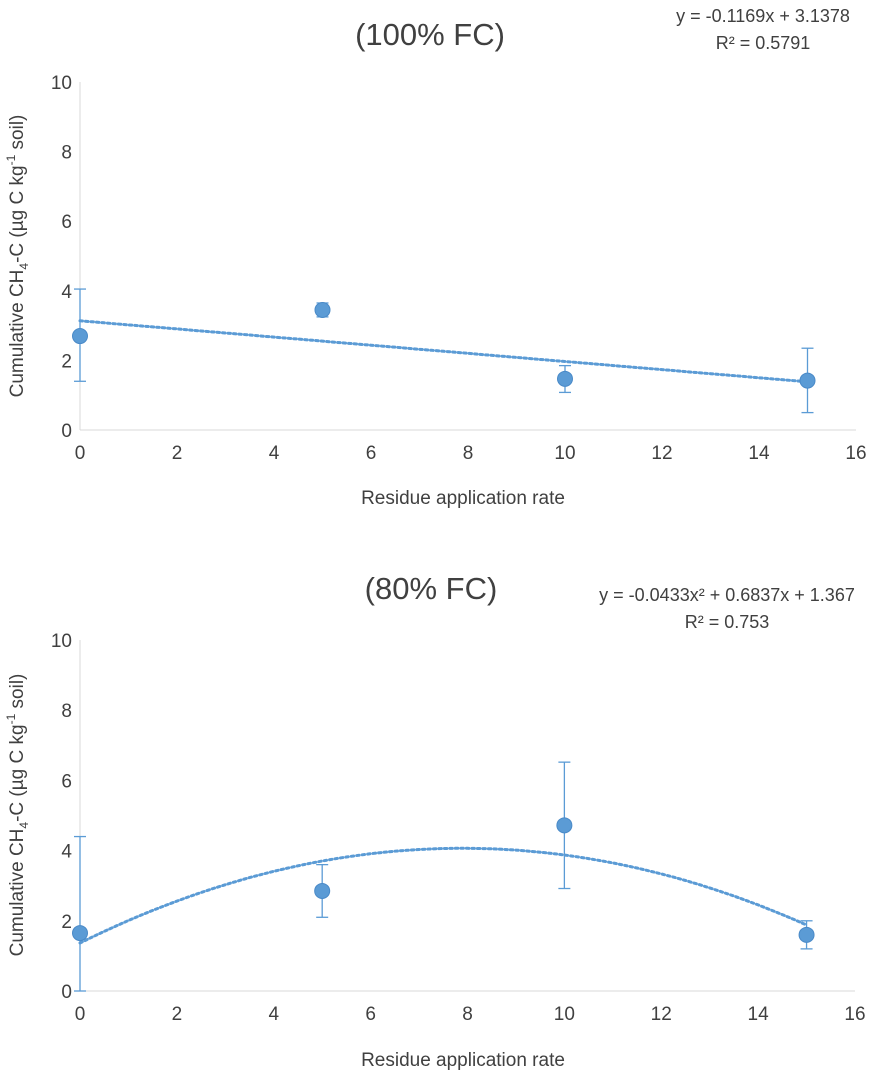 Image resolution: width=891 pixels, height=1077 pixels. What do you see at coordinates (431, 588) in the screenshot?
I see `chart-title: (80% FC)` at bounding box center [431, 588].